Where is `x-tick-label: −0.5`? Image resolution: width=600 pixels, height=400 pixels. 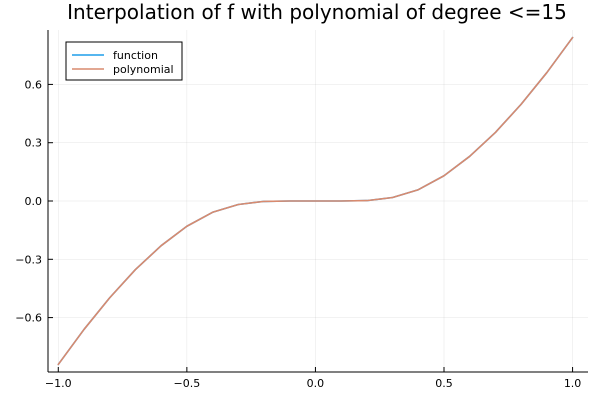
x-tick-label: −0.5 is located at coordinates (186, 383).